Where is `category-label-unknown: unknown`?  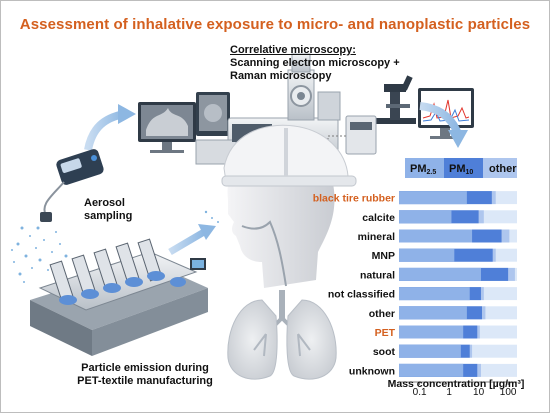
category-label-unknown: unknown is located at coordinates (372, 371).